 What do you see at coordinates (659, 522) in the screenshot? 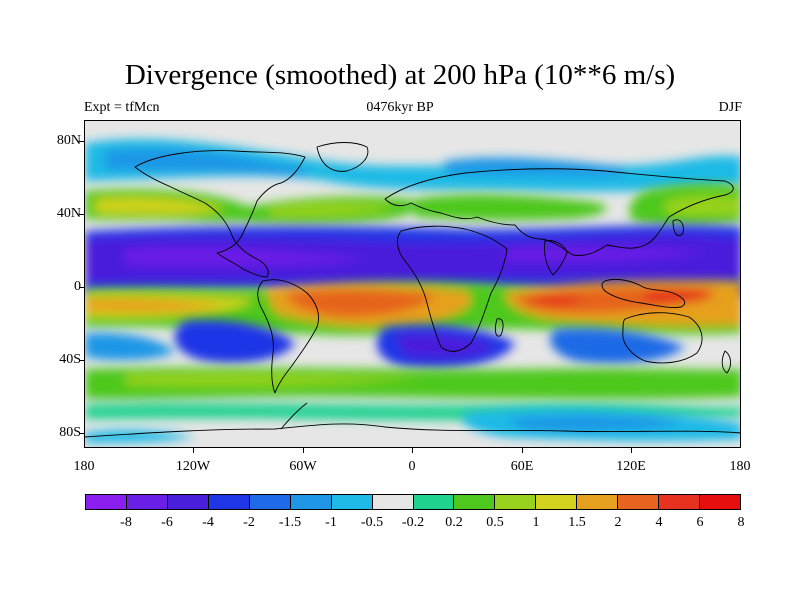
I see `color-legend-label: 4` at bounding box center [659, 522].